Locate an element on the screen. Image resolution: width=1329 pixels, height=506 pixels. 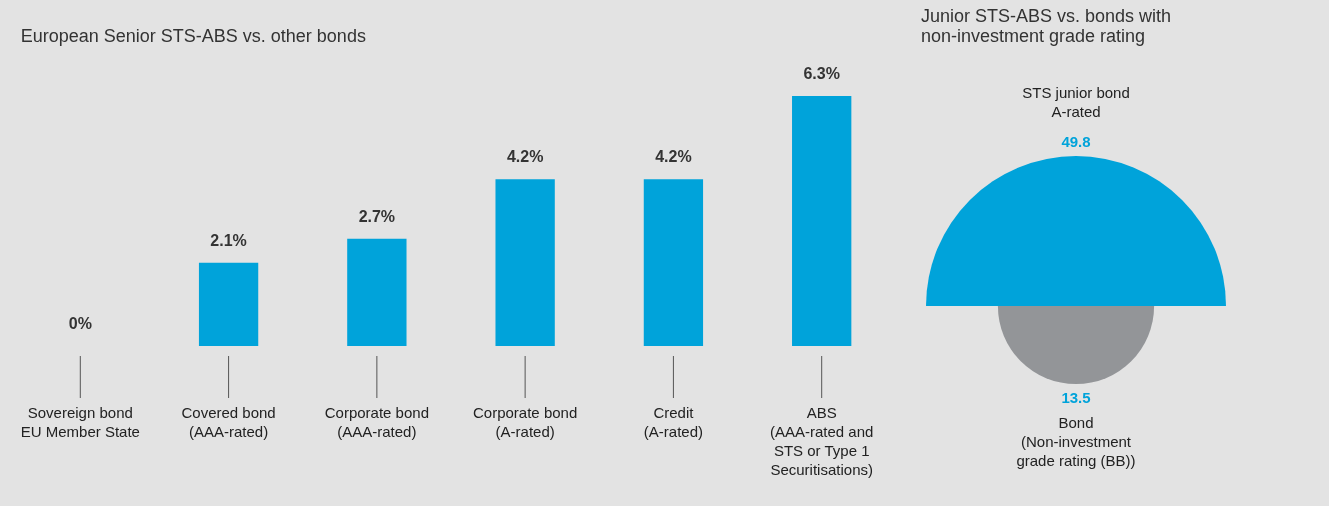
text: Junior STS-ABS vs. bonds with non-investment grade rating is located at coordinates (1046, 26).